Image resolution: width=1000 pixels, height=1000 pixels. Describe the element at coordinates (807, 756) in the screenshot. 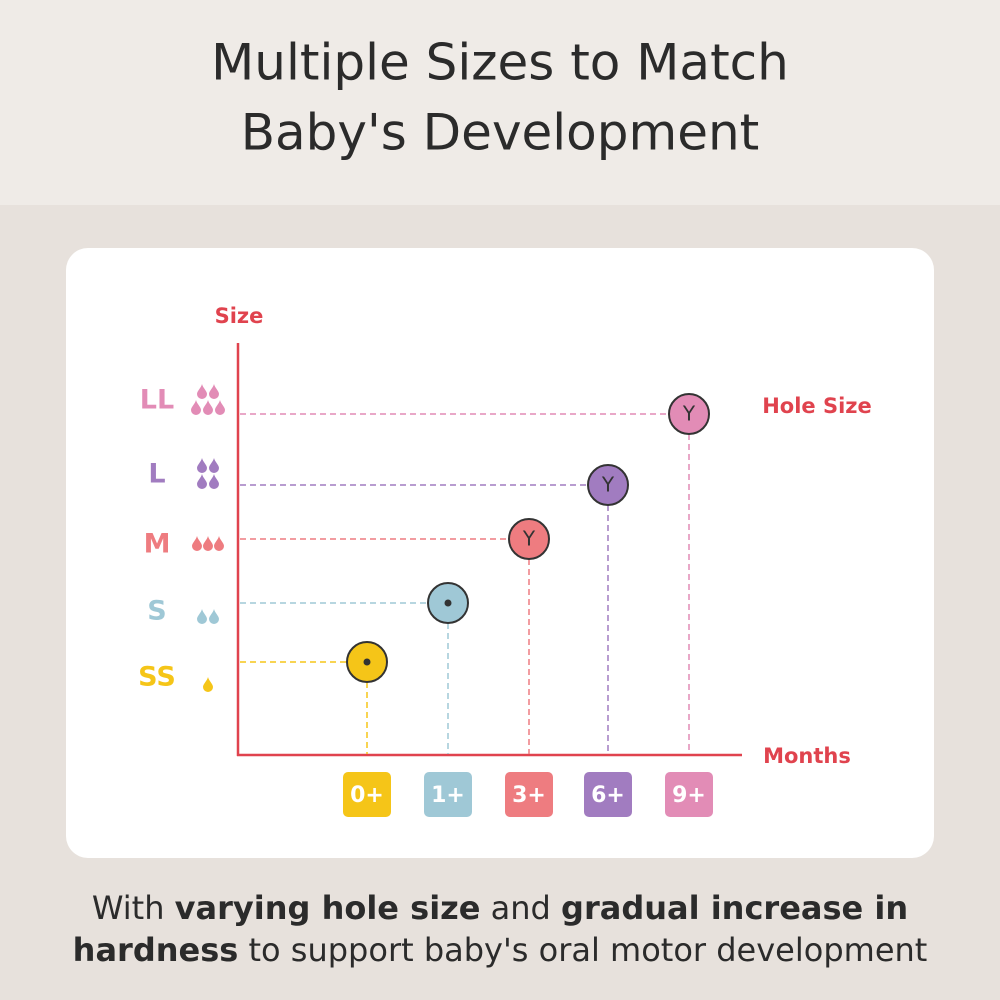

I see `x-axis-label: Months` at that location.